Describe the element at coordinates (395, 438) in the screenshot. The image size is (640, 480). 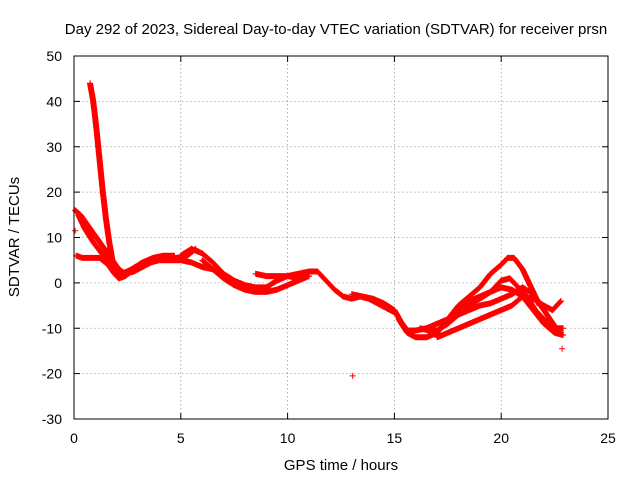
I see `x-tick-label: 15` at that location.